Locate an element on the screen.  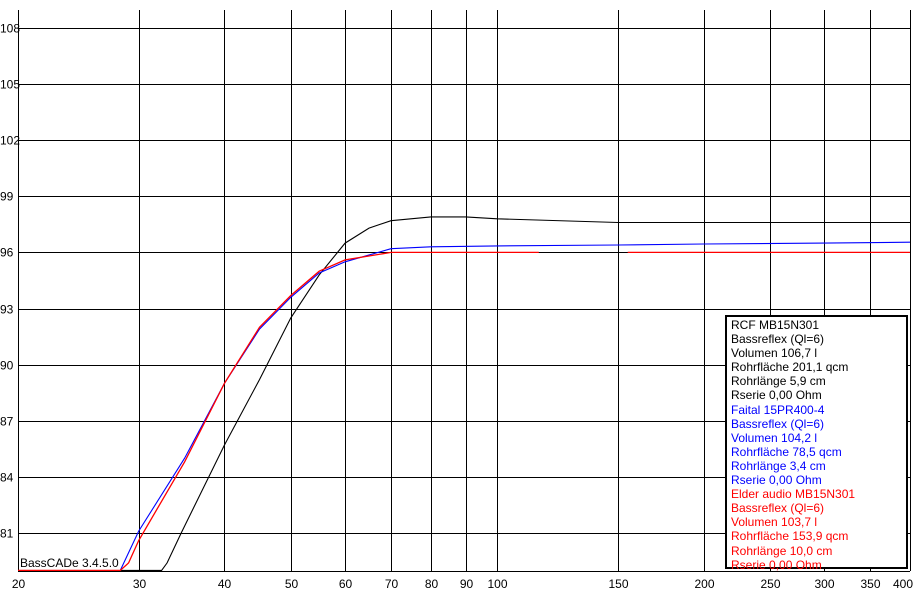
x-tick-label: 400 is located at coordinates (903, 584).